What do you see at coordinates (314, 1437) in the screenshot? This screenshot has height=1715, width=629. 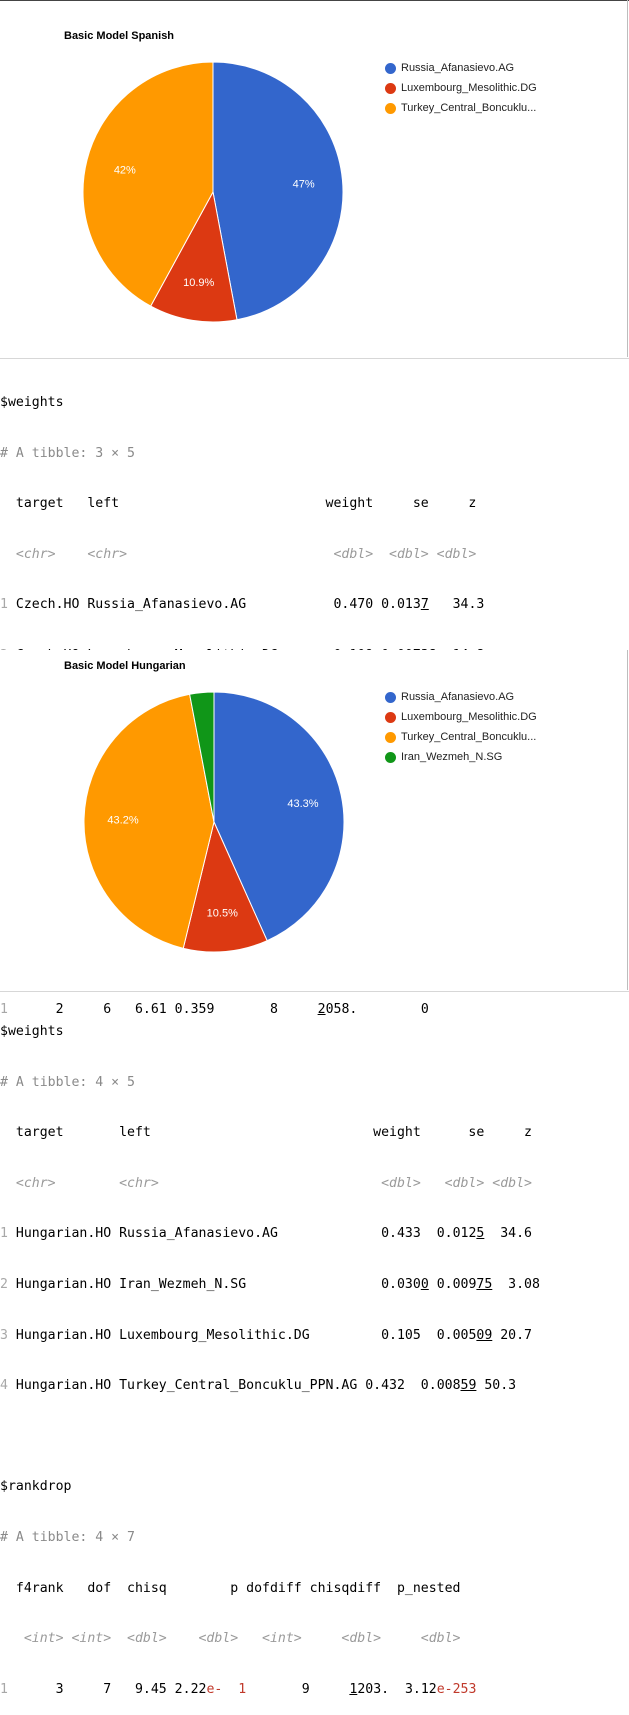 I see `console-line` at bounding box center [314, 1437].